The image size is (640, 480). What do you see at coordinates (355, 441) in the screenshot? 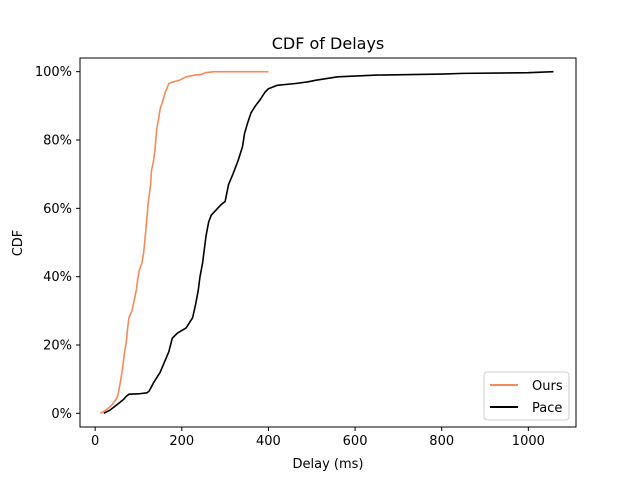
I see `x-tick-label: 600` at bounding box center [355, 441].